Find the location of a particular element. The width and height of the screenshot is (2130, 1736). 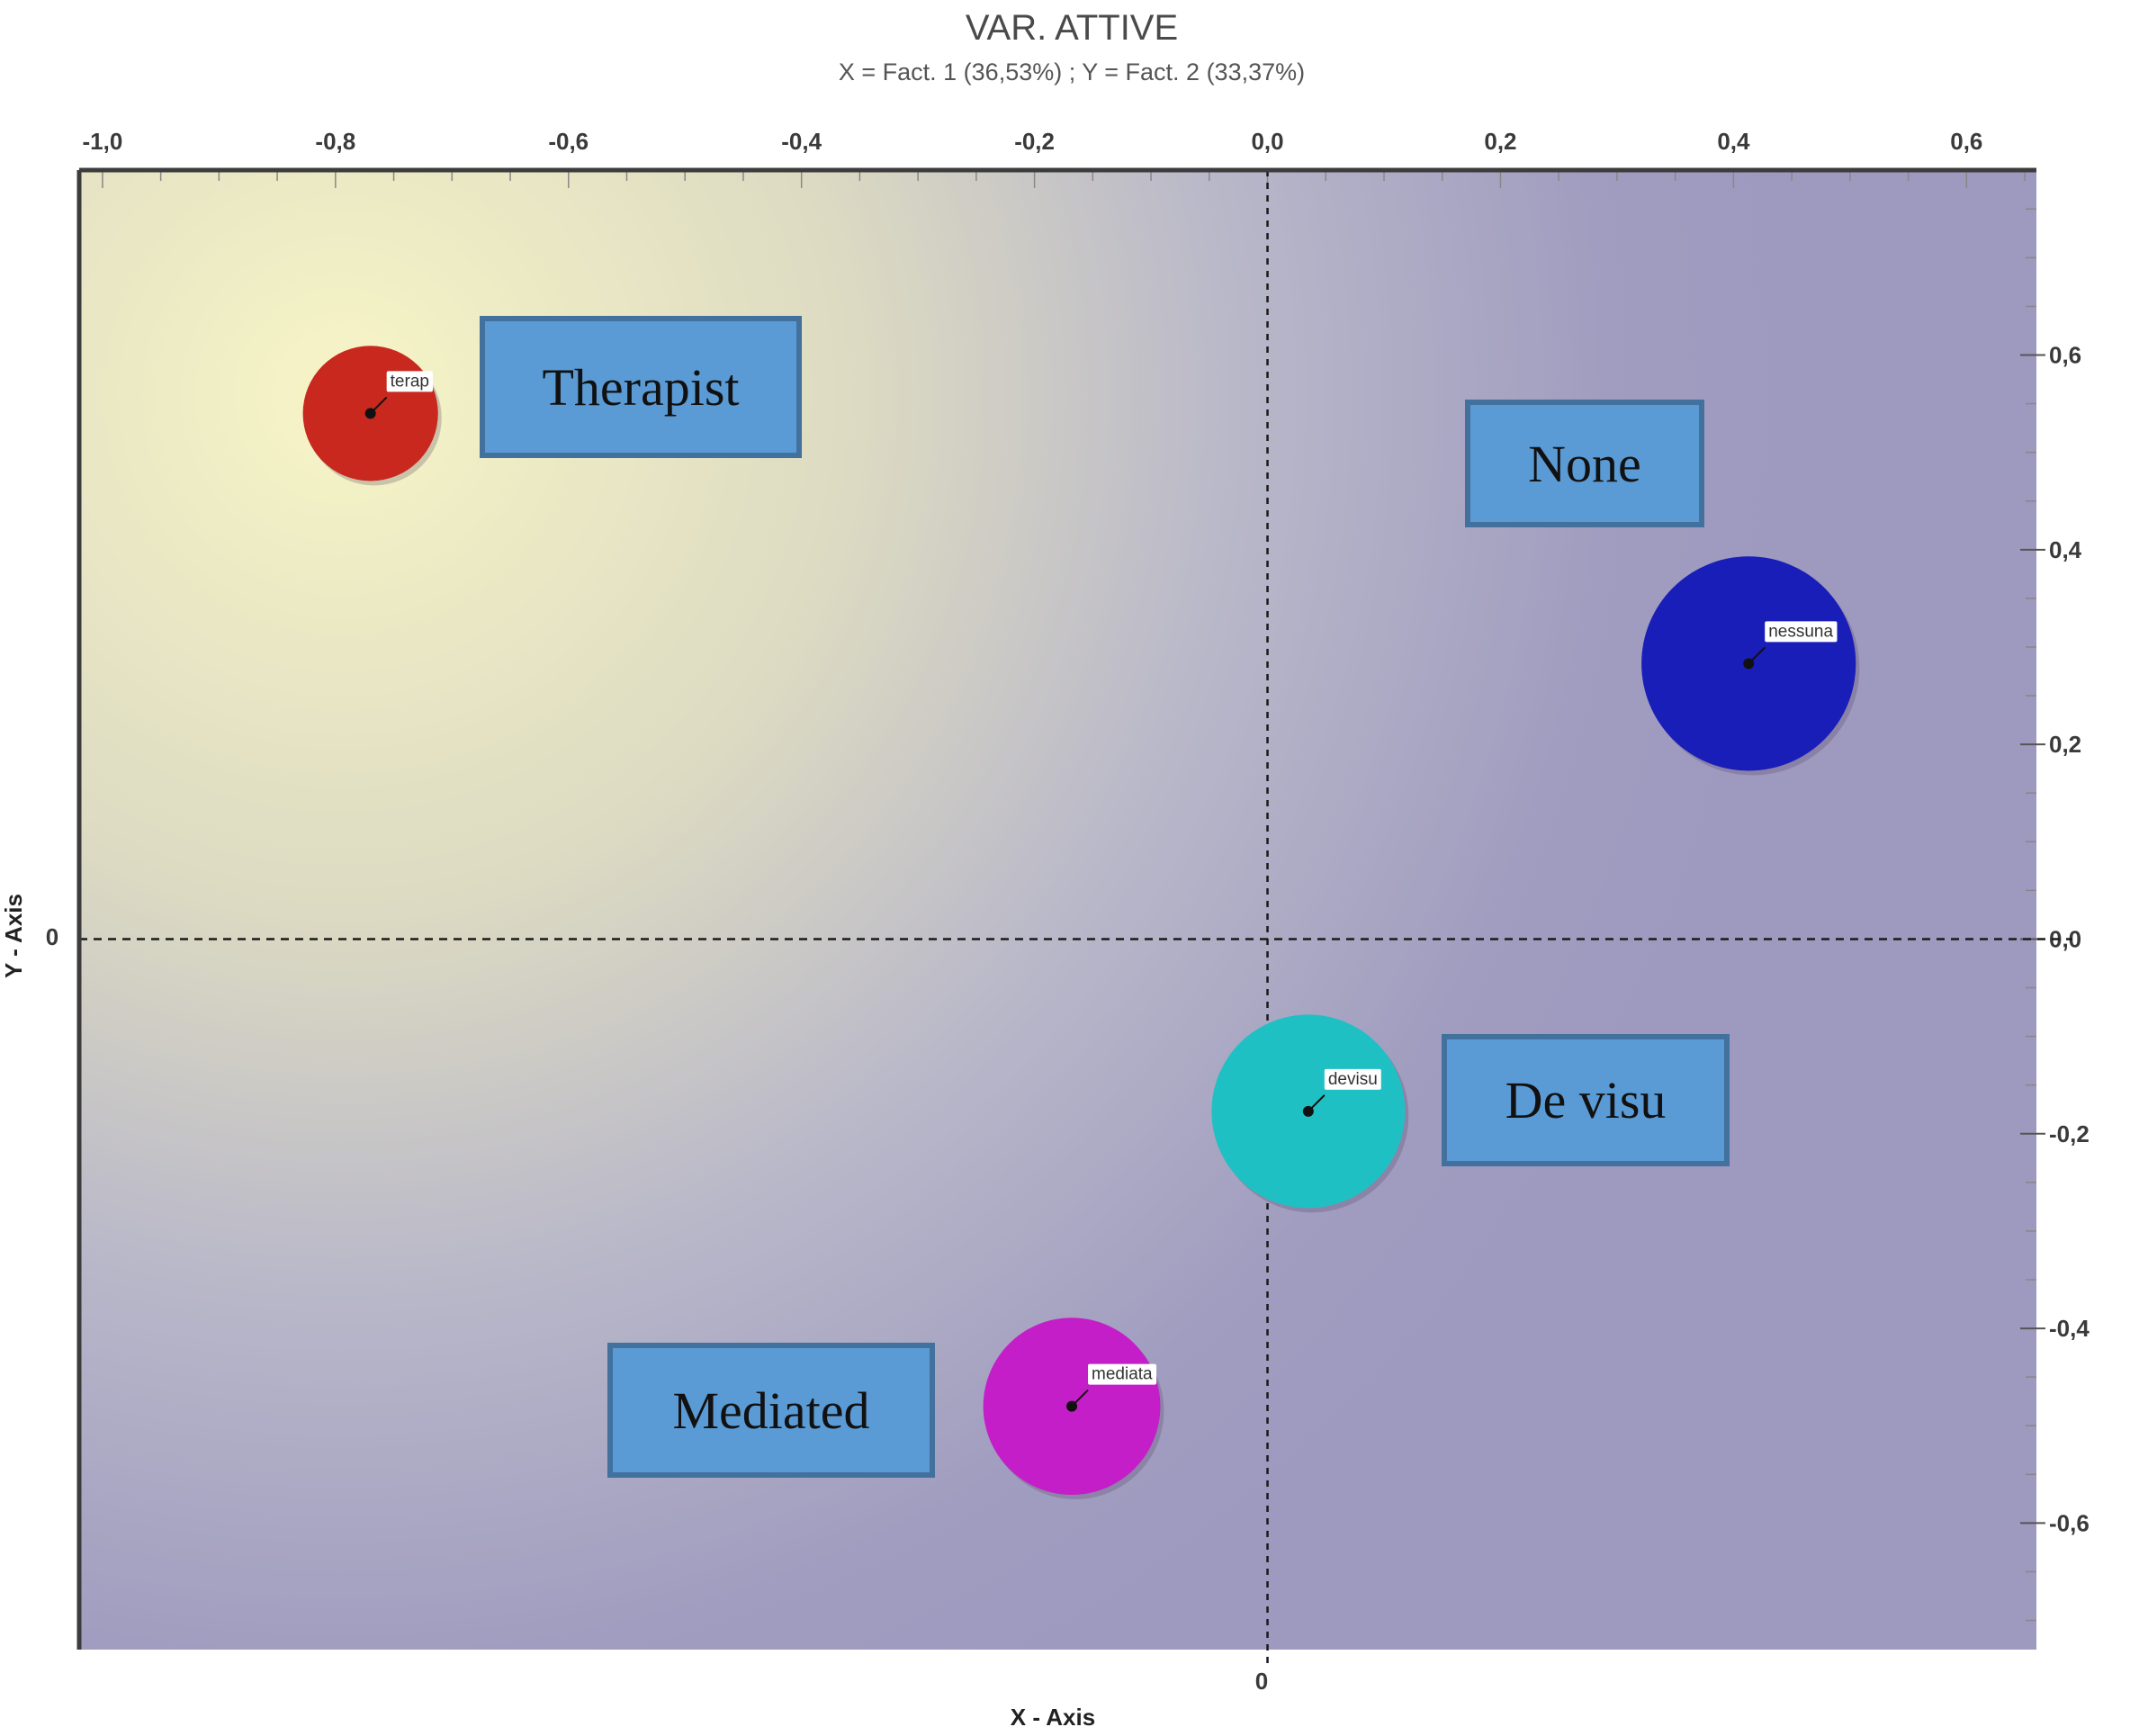

x-tick-label: -0,8 is located at coordinates (335, 141).